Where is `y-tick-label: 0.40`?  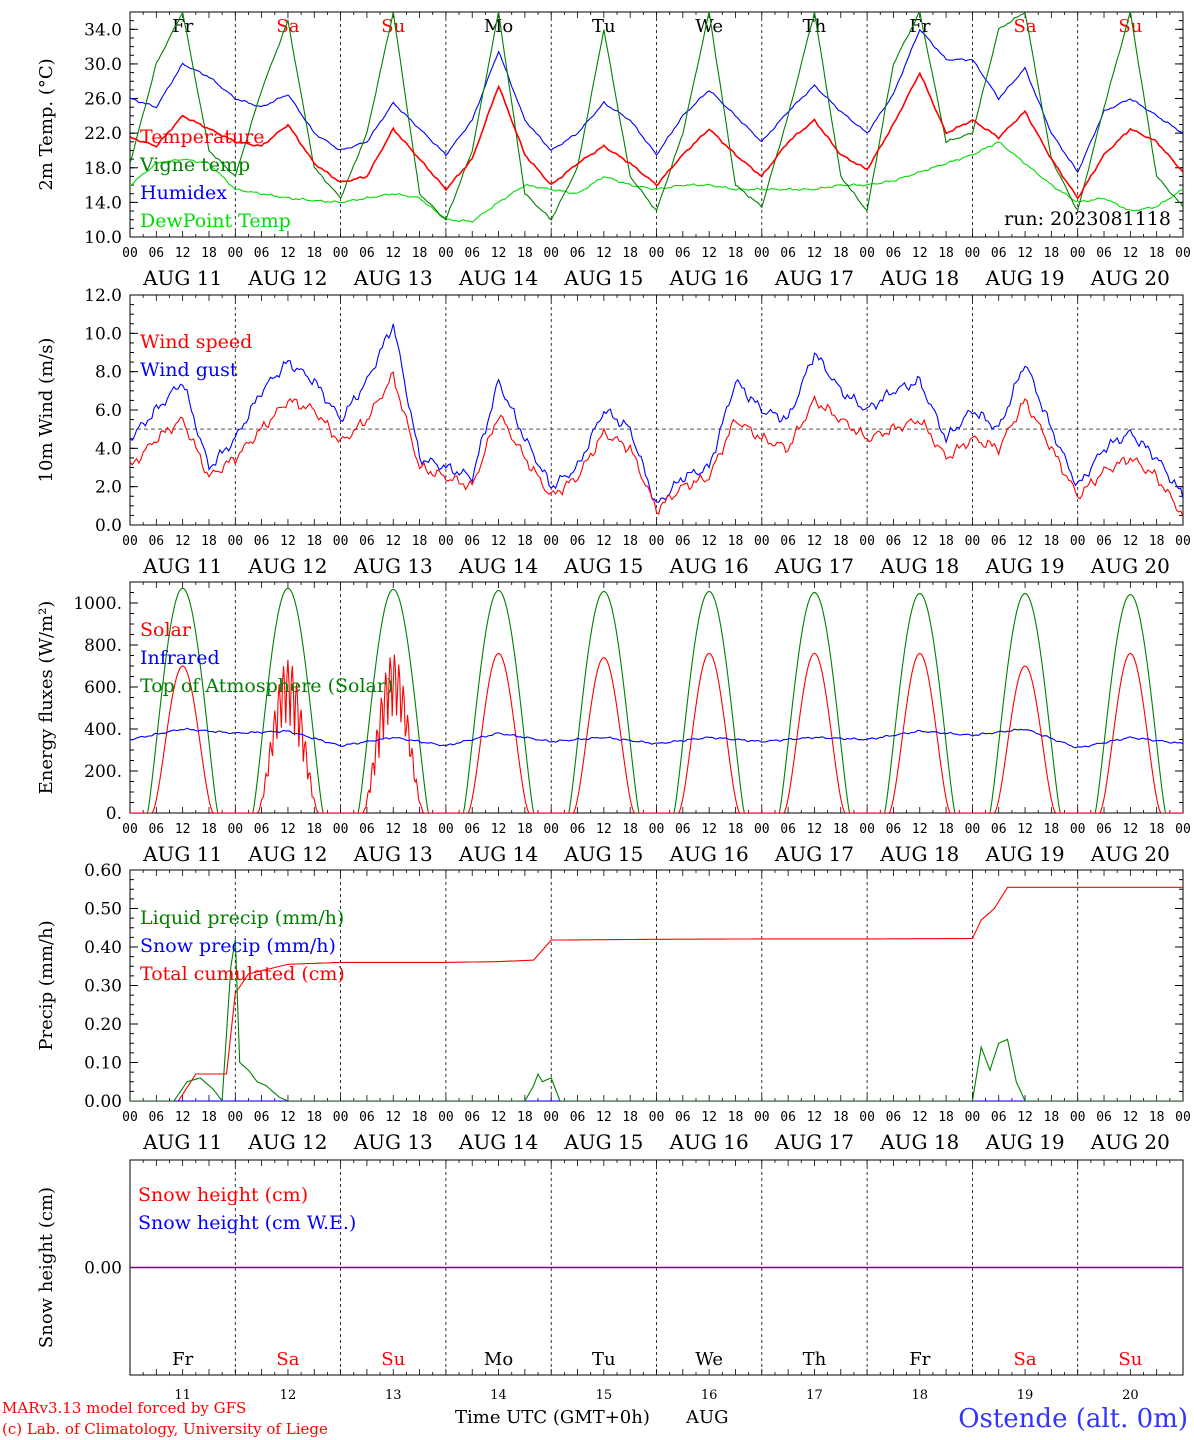
y-tick-label: 0.40 is located at coordinates (103, 948).